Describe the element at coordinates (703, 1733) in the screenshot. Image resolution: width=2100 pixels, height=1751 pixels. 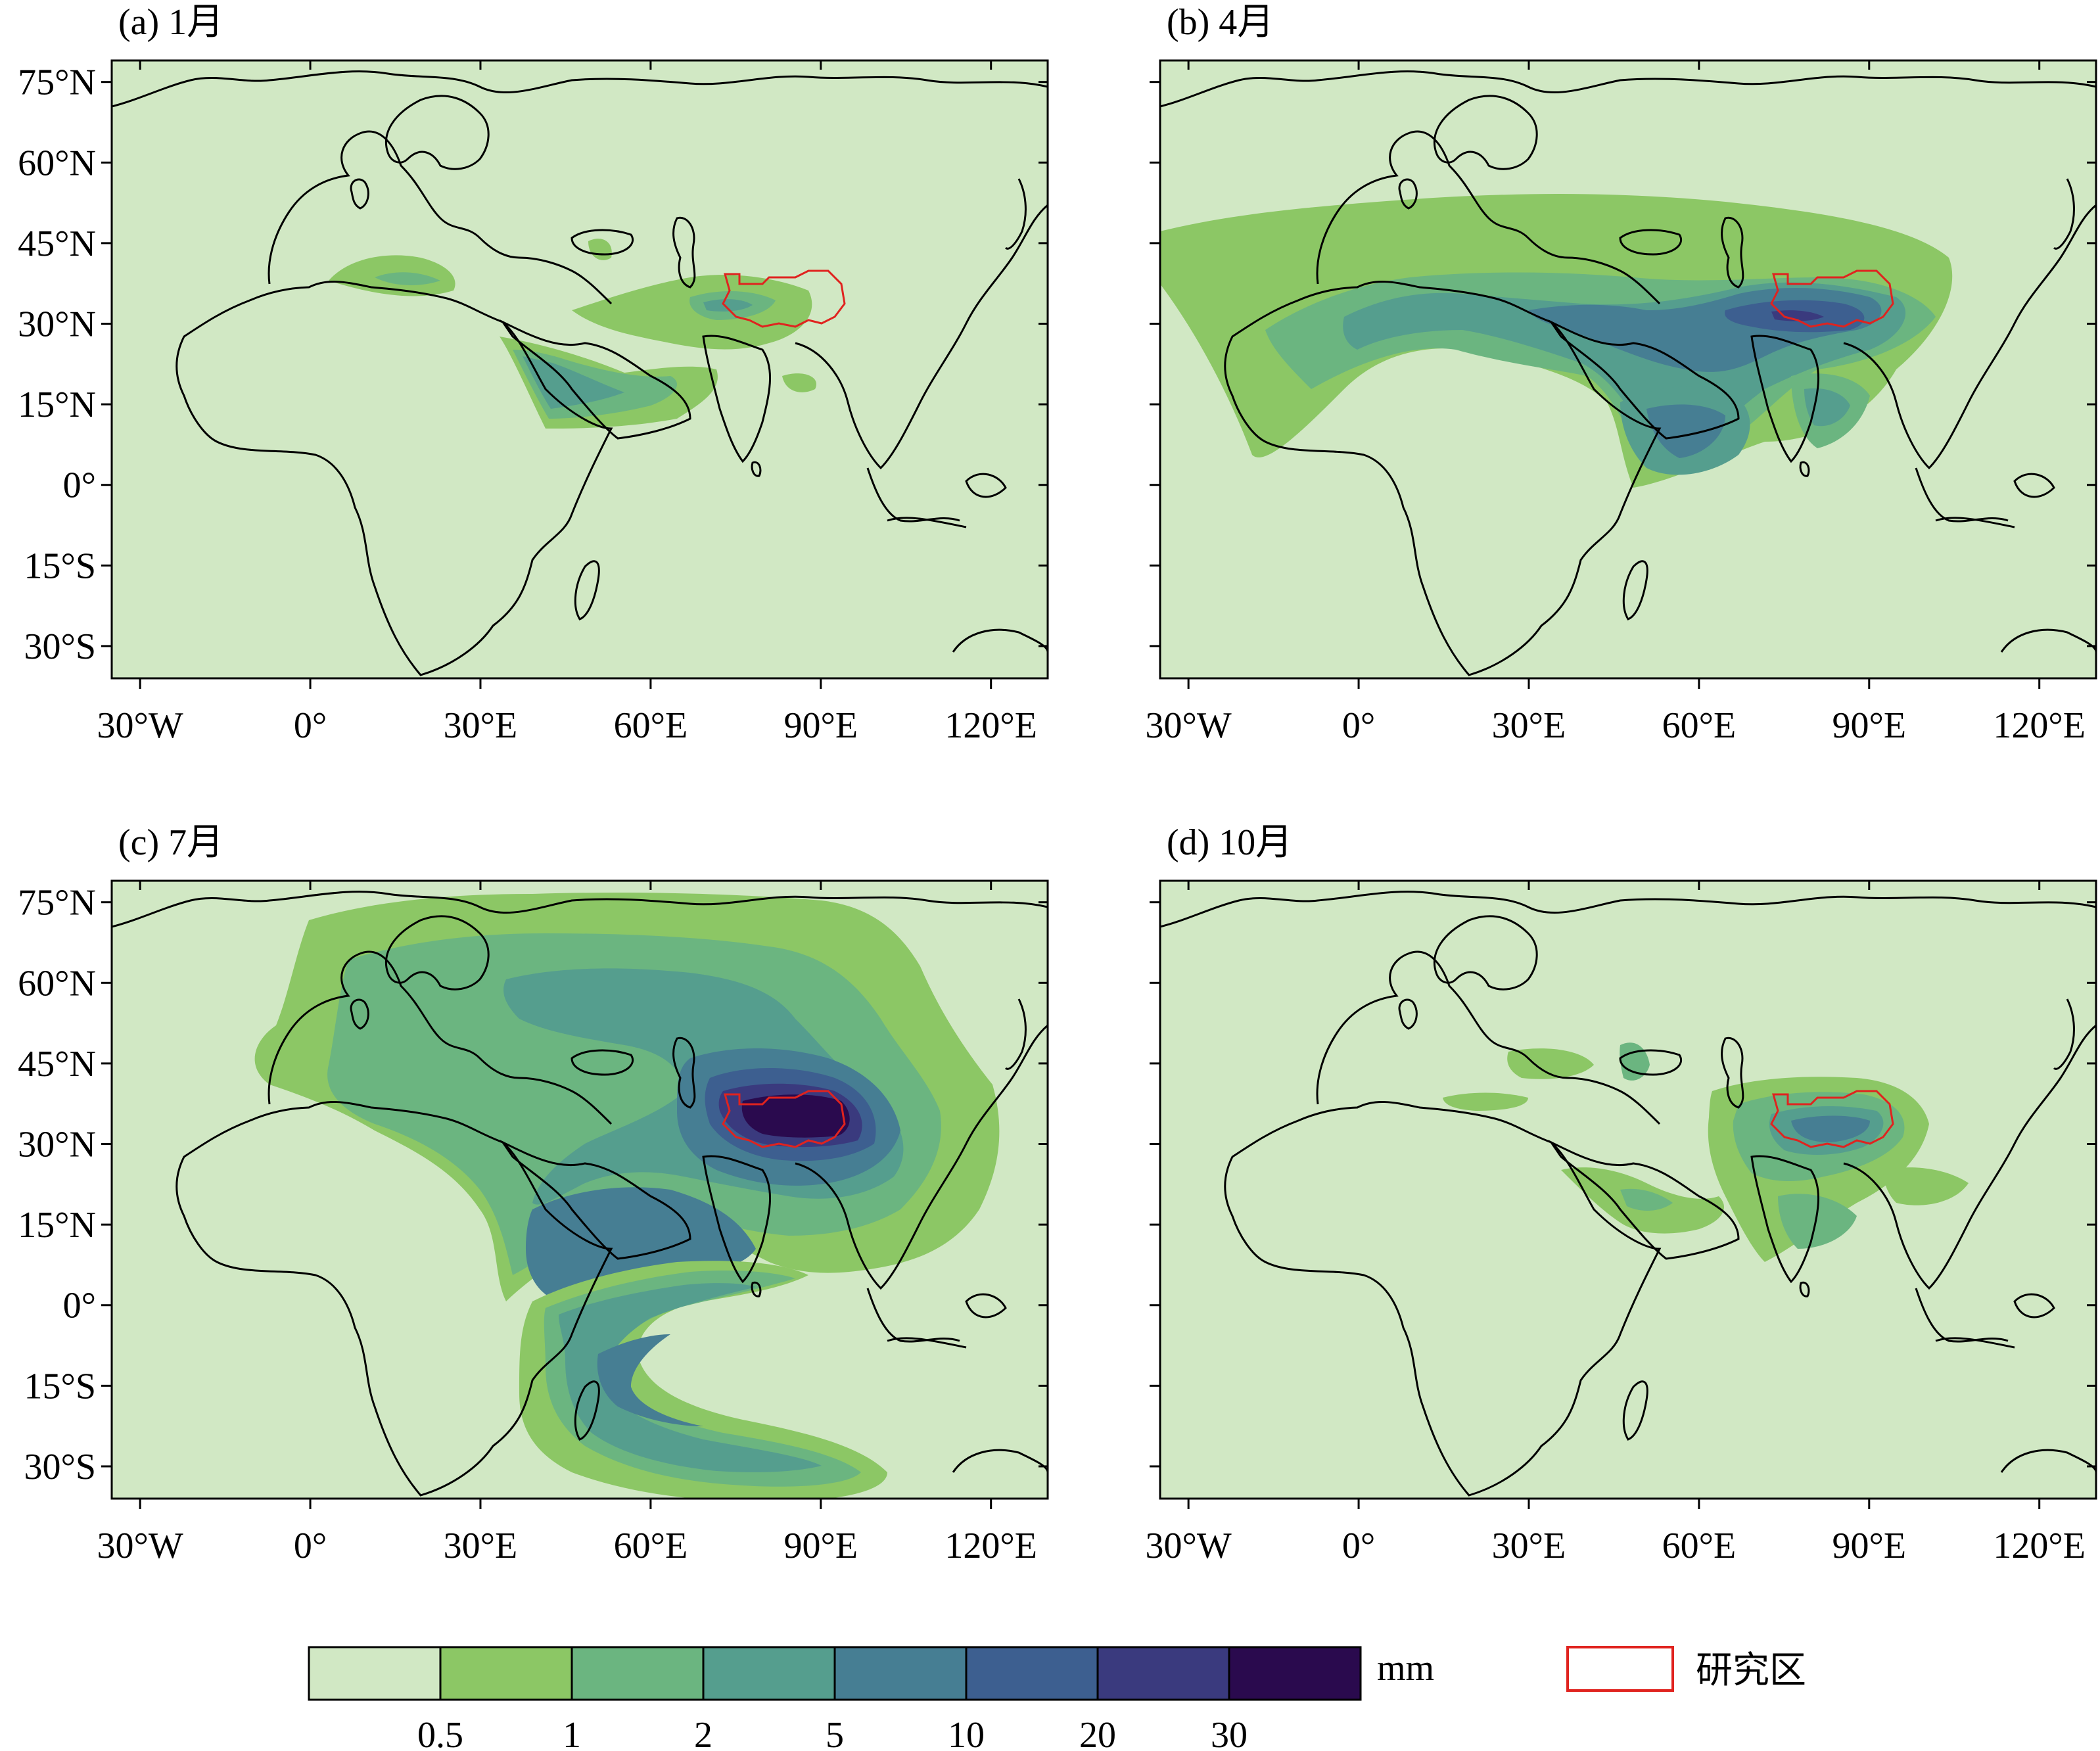
I see `colorbar-level-label: 2` at that location.